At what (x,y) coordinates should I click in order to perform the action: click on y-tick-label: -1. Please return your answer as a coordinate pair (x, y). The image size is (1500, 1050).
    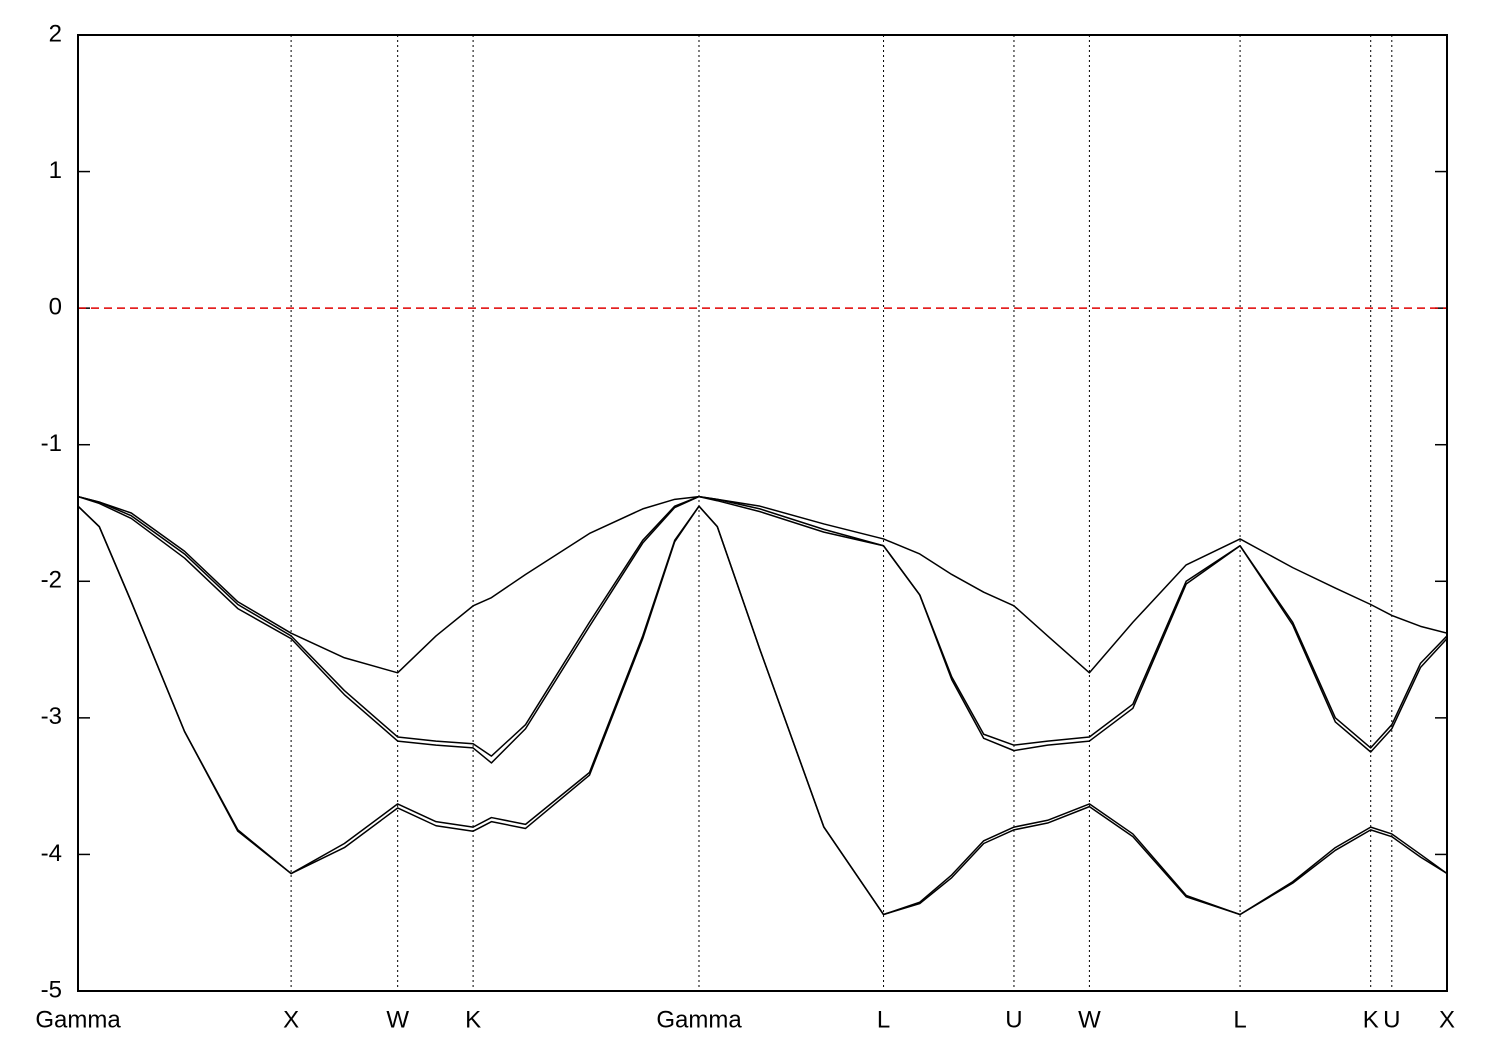
    Looking at the image, I should click on (51, 443).